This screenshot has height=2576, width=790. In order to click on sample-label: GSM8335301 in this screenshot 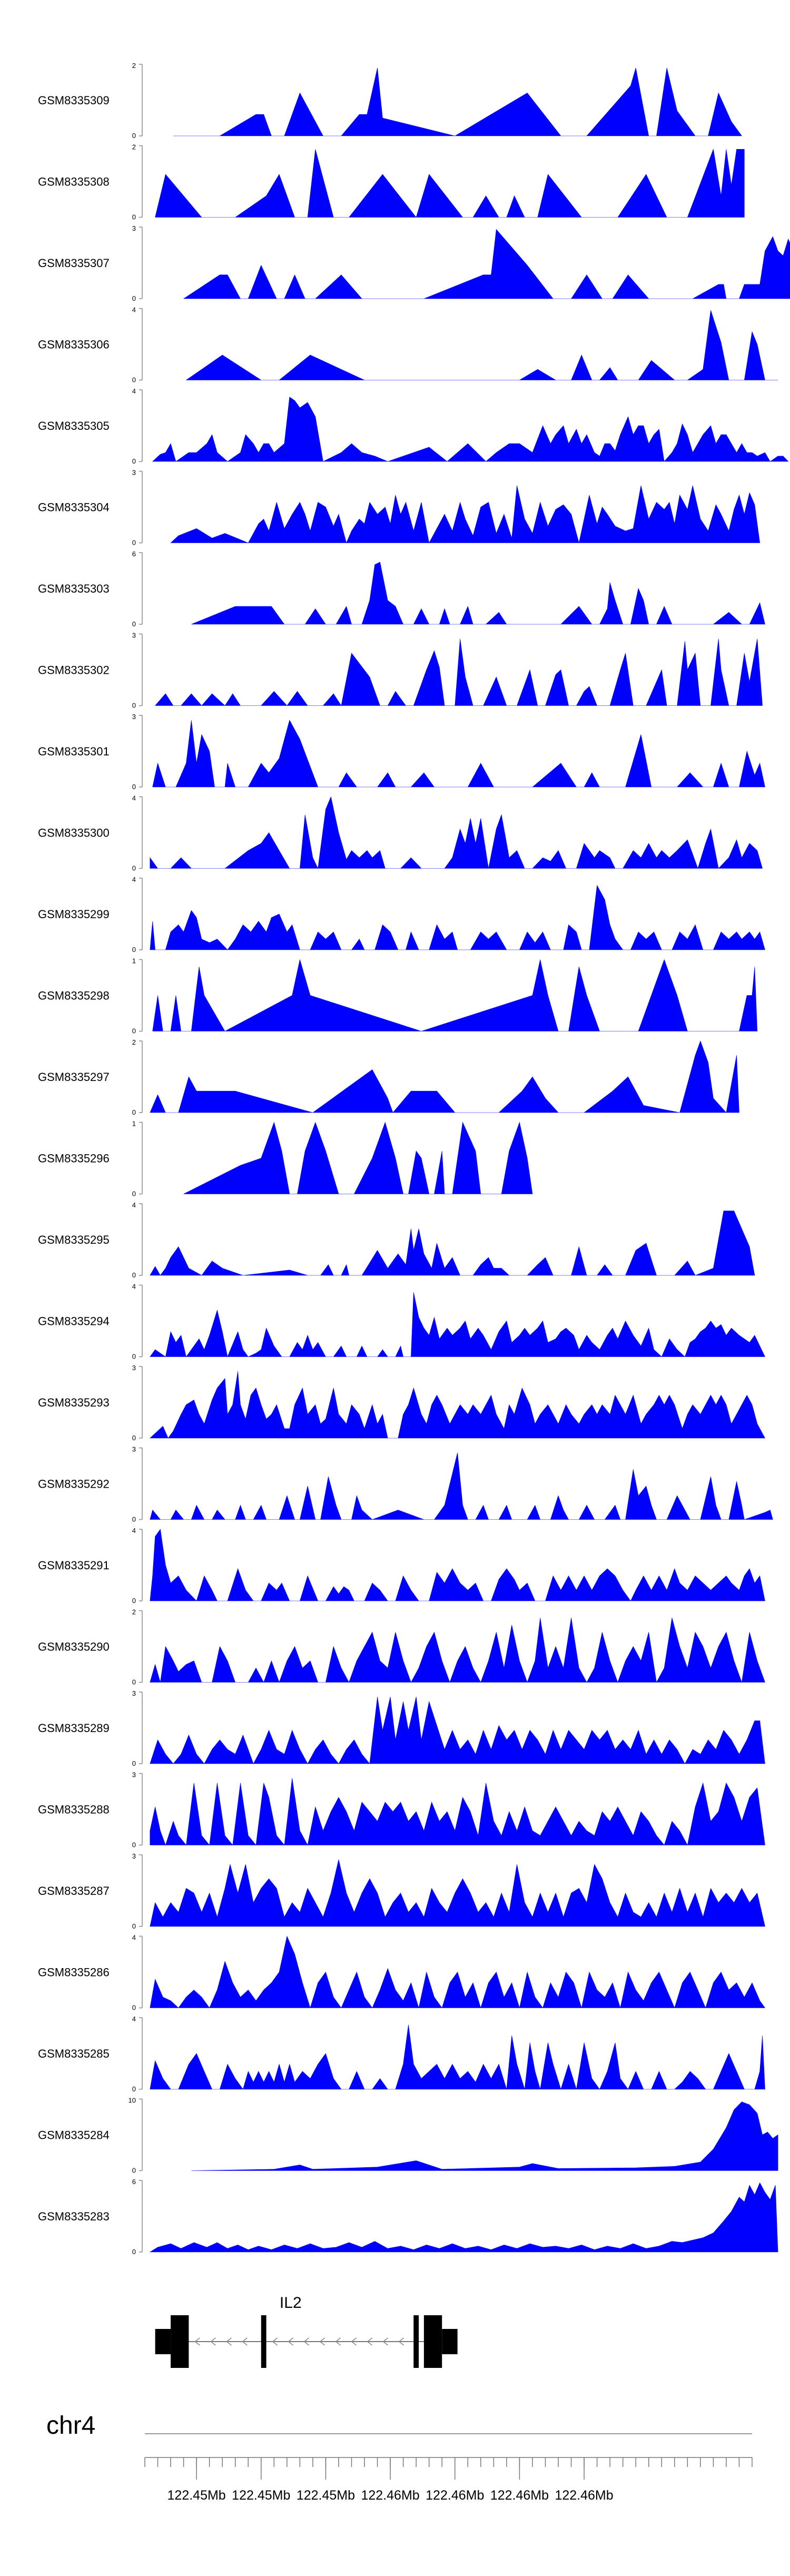, I will do `click(74, 751)`.